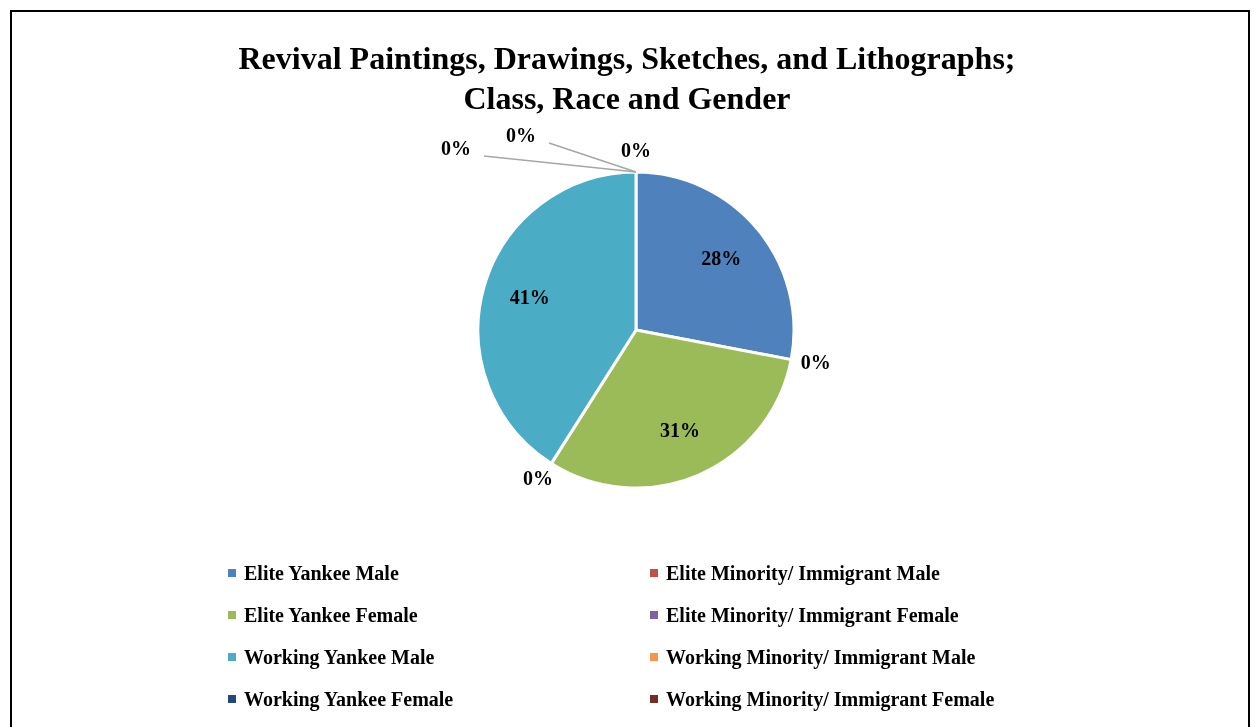 This screenshot has width=1254, height=727. What do you see at coordinates (830, 699) in the screenshot?
I see `legend-label: Working Minority/ Immigrant Female` at bounding box center [830, 699].